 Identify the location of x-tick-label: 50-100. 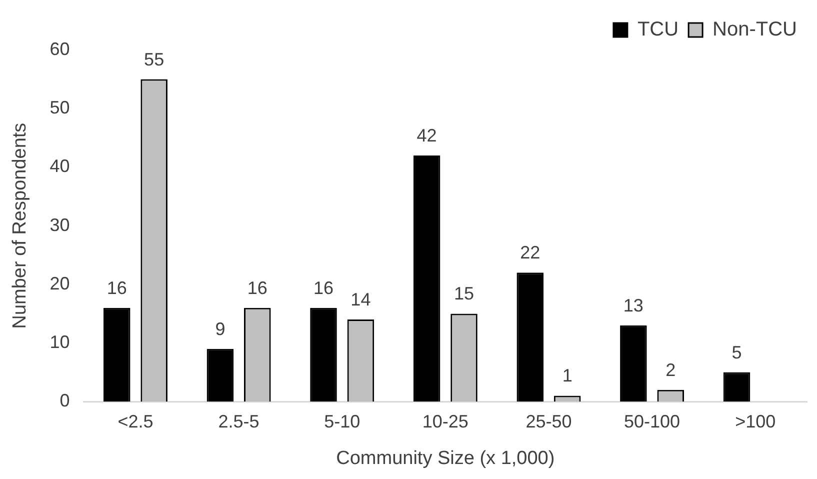
(652, 421).